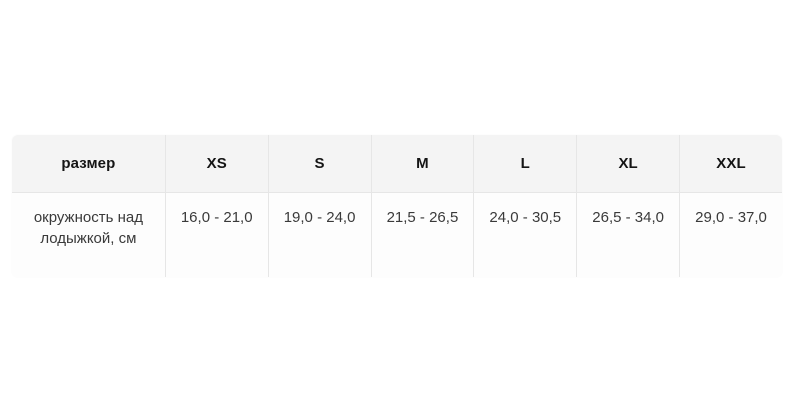  Describe the element at coordinates (217, 164) in the screenshot. I see `column-header-xs: XS` at that location.